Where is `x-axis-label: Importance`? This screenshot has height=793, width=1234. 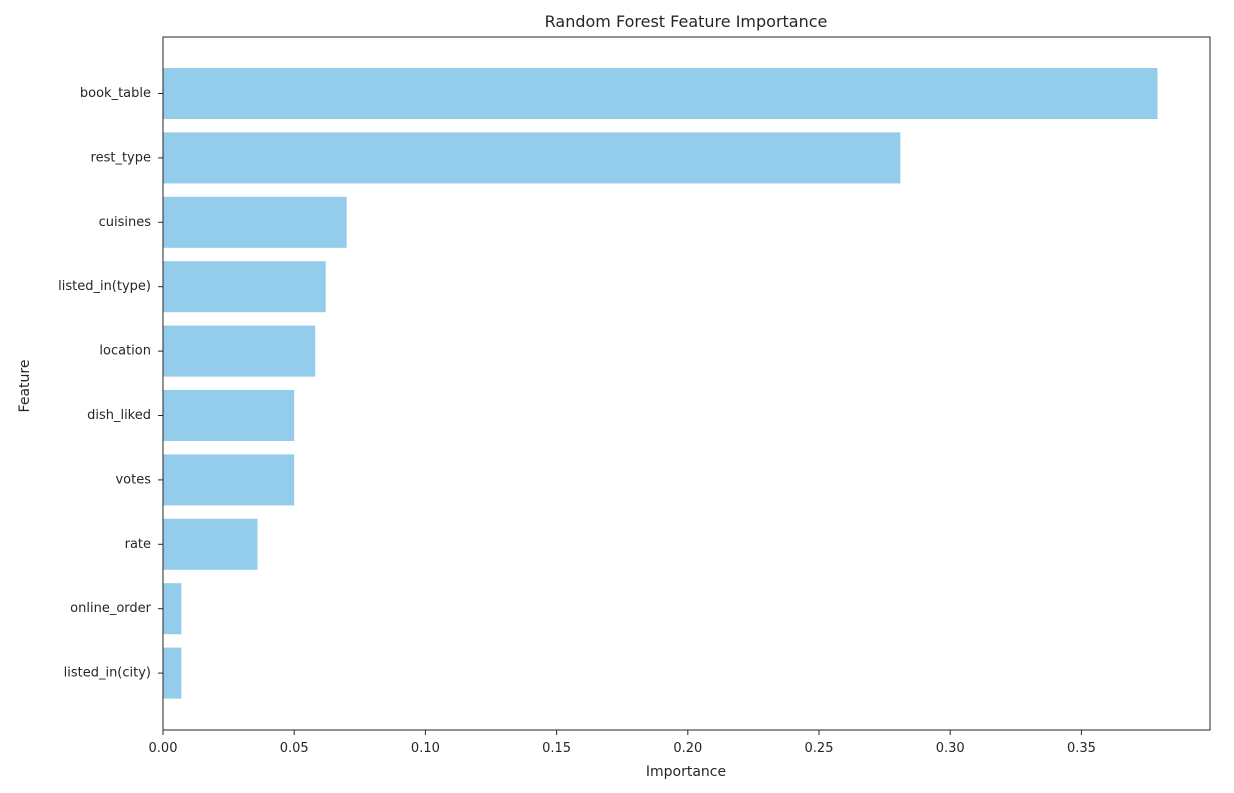 x-axis-label: Importance is located at coordinates (686, 772).